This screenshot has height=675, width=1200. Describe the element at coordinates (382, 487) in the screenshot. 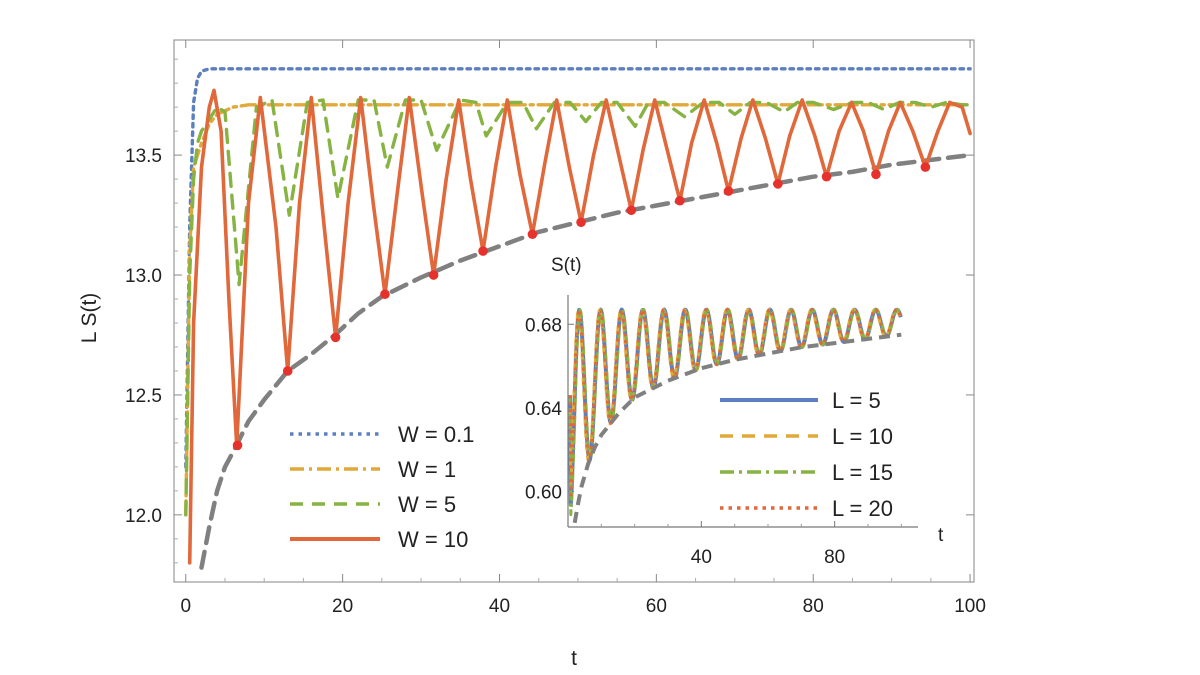

I see `main-legend: W = 0.1 W = 1 W = 5 W = 10` at that location.